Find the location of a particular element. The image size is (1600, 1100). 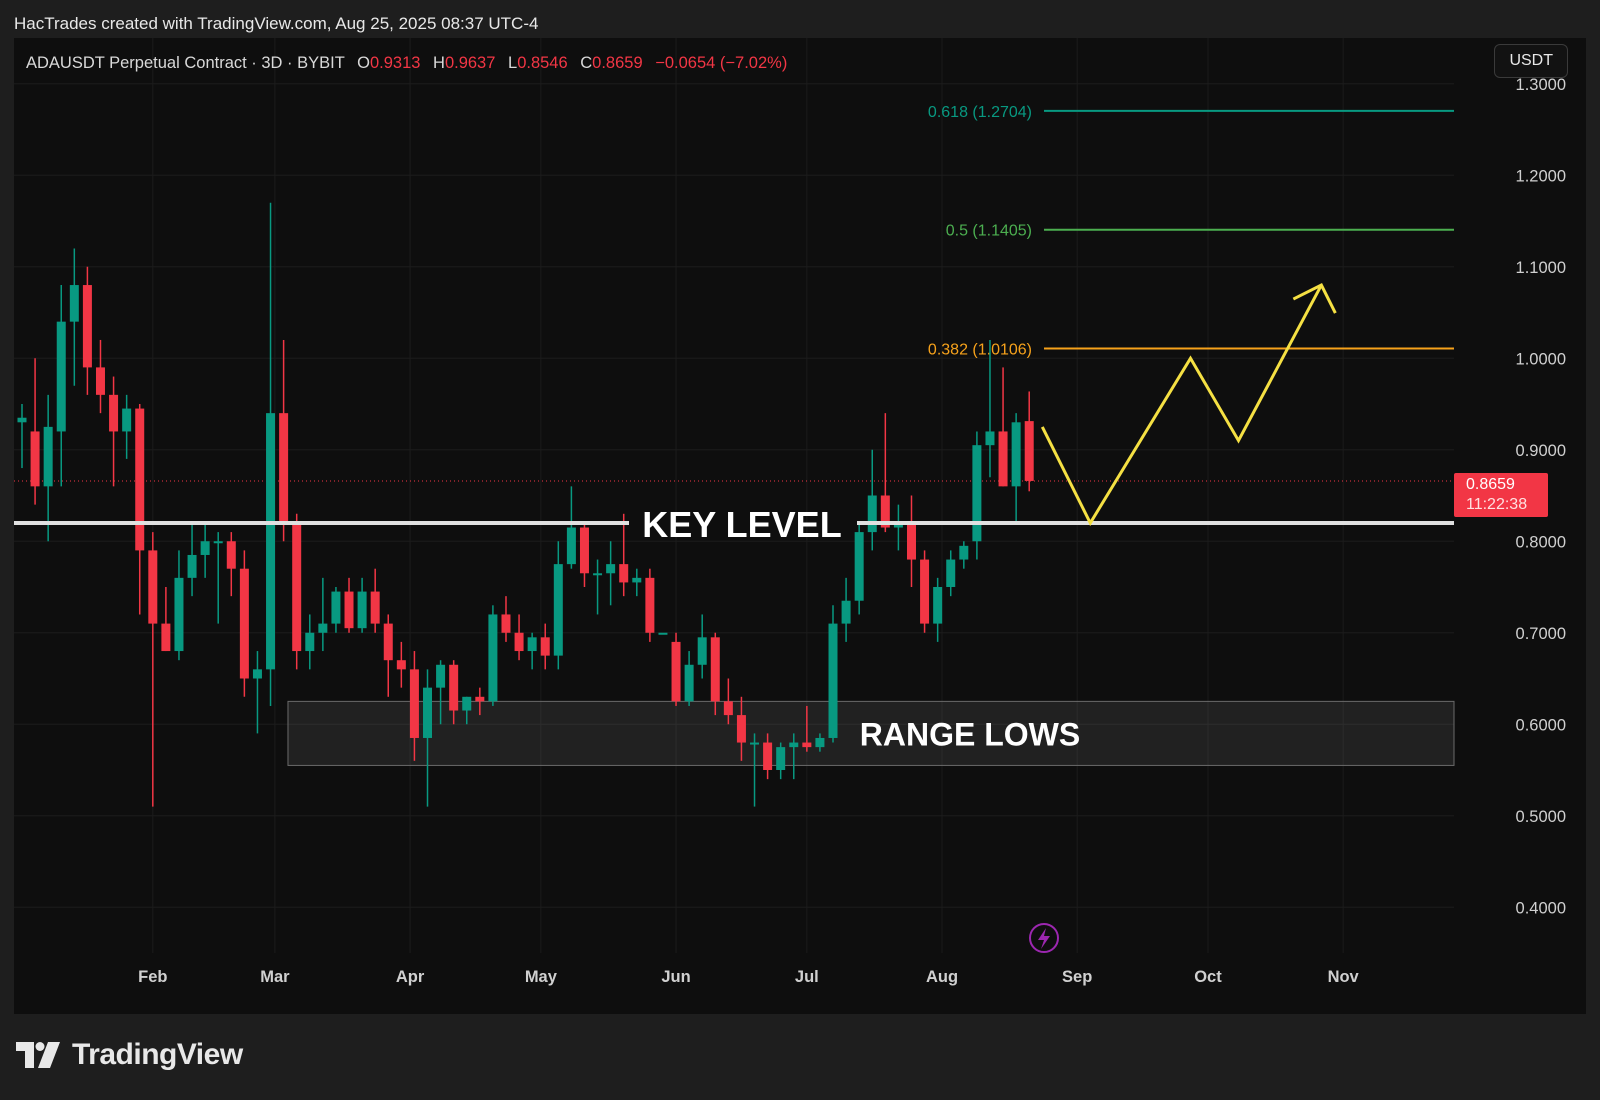

symbol-description: ADAUSDT Perpetual Contract · 3D · BYBIT is located at coordinates (185, 63).